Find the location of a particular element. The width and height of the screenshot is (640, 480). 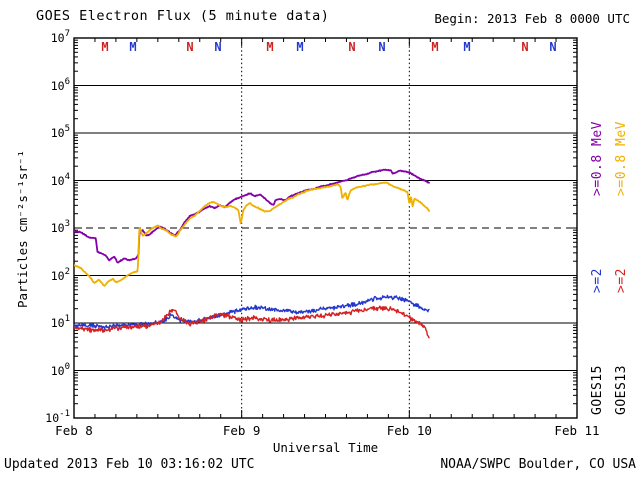

y-tick-label: 10⁻¹ is located at coordinates (57, 417).